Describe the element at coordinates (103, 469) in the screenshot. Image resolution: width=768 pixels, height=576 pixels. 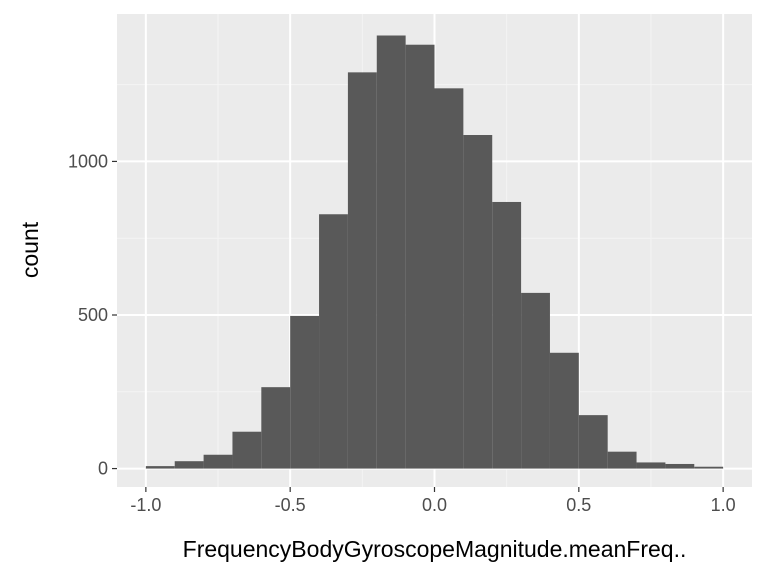
I see `y-tick-label: 0` at that location.